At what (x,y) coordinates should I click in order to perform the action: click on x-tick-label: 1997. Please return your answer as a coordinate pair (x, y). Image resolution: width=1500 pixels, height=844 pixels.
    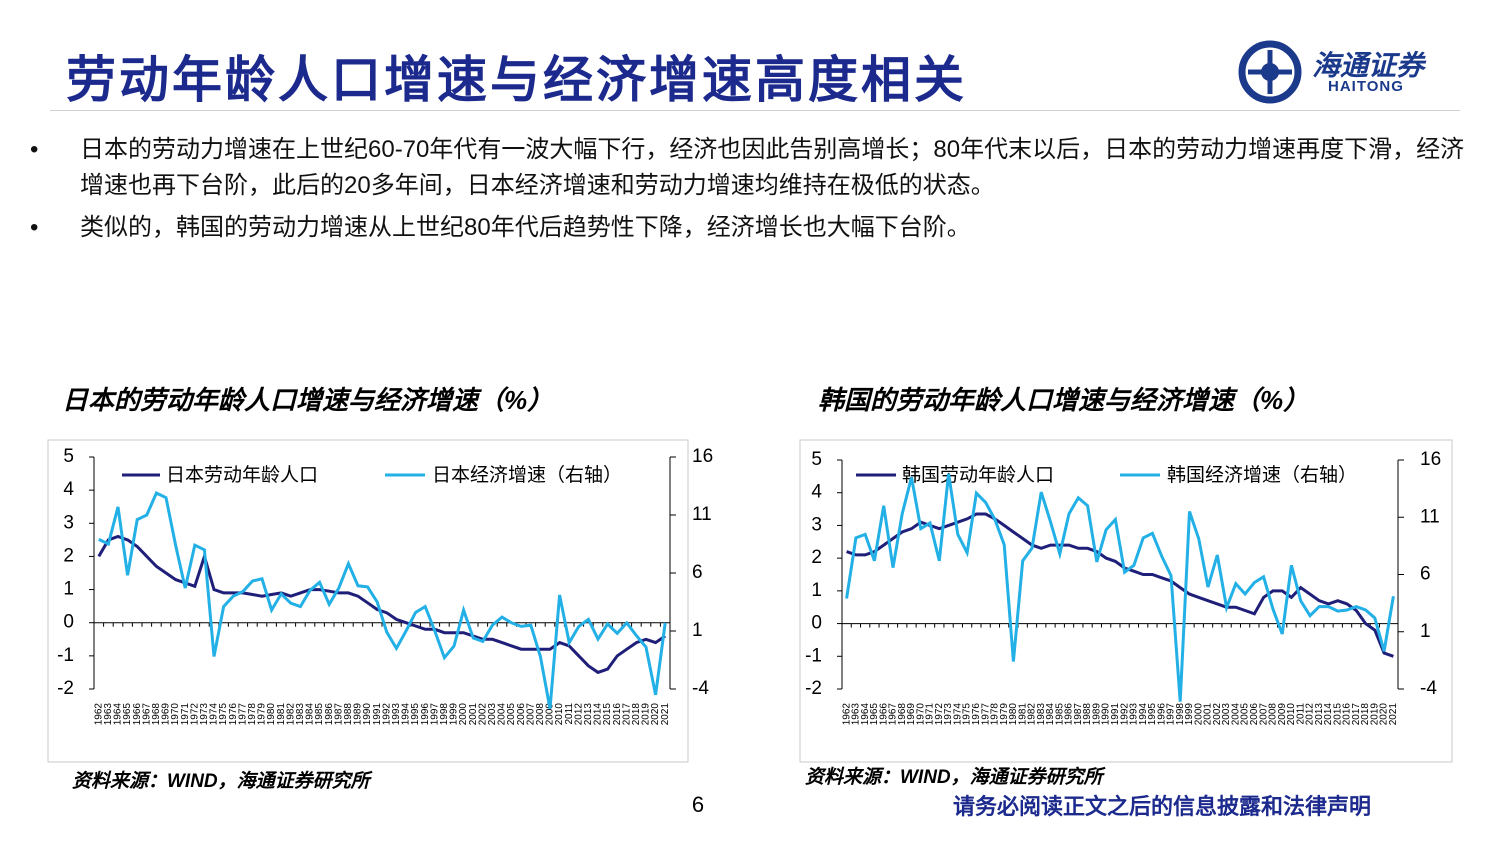
    Looking at the image, I should click on (434, 714).